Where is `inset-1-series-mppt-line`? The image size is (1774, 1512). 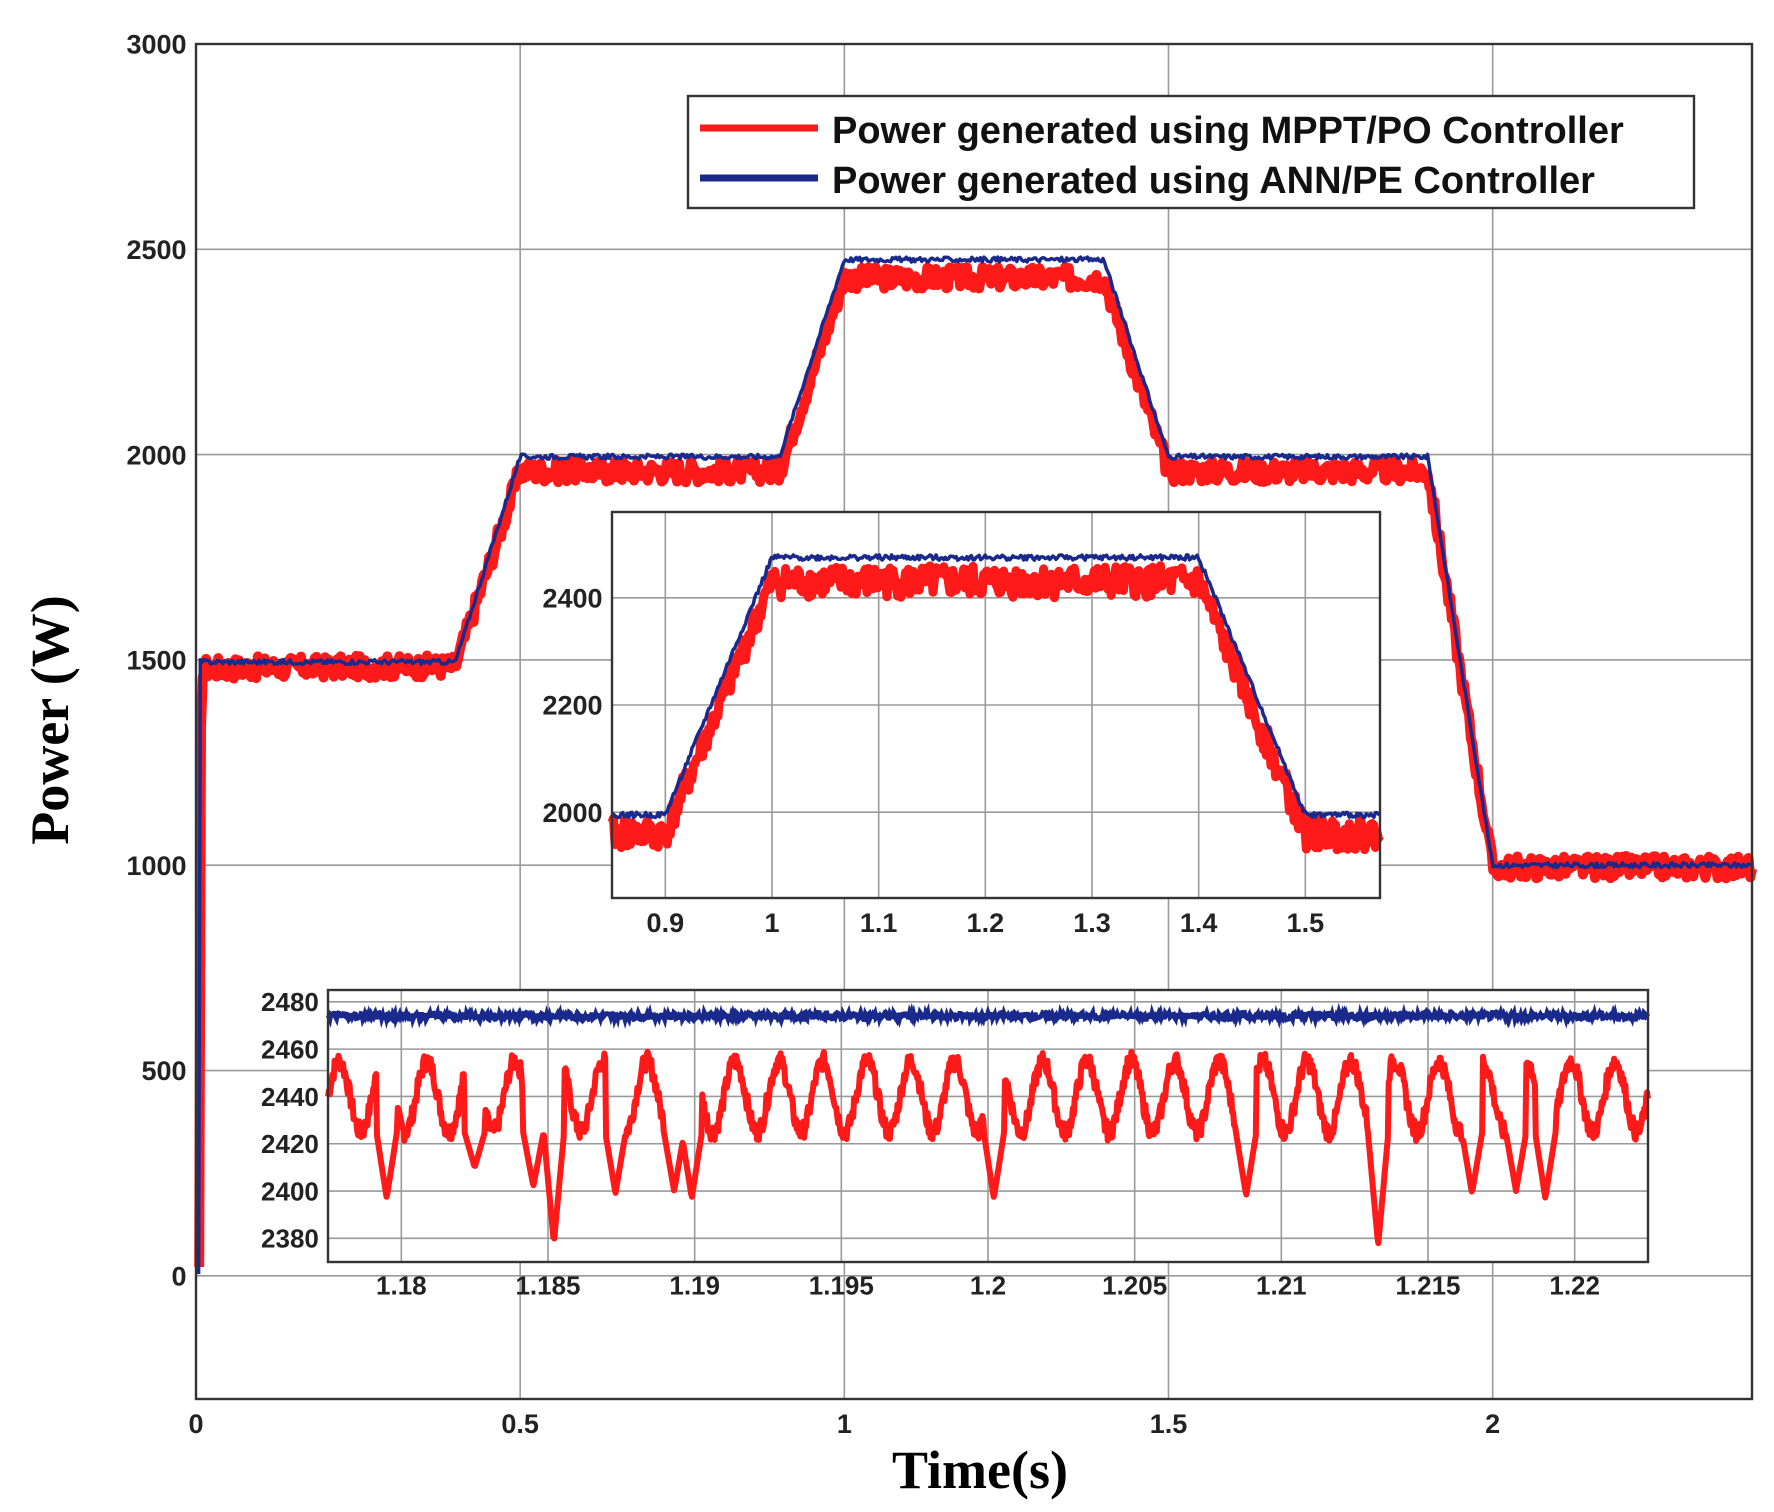
inset-1-series-mppt-line is located at coordinates (995, 708).